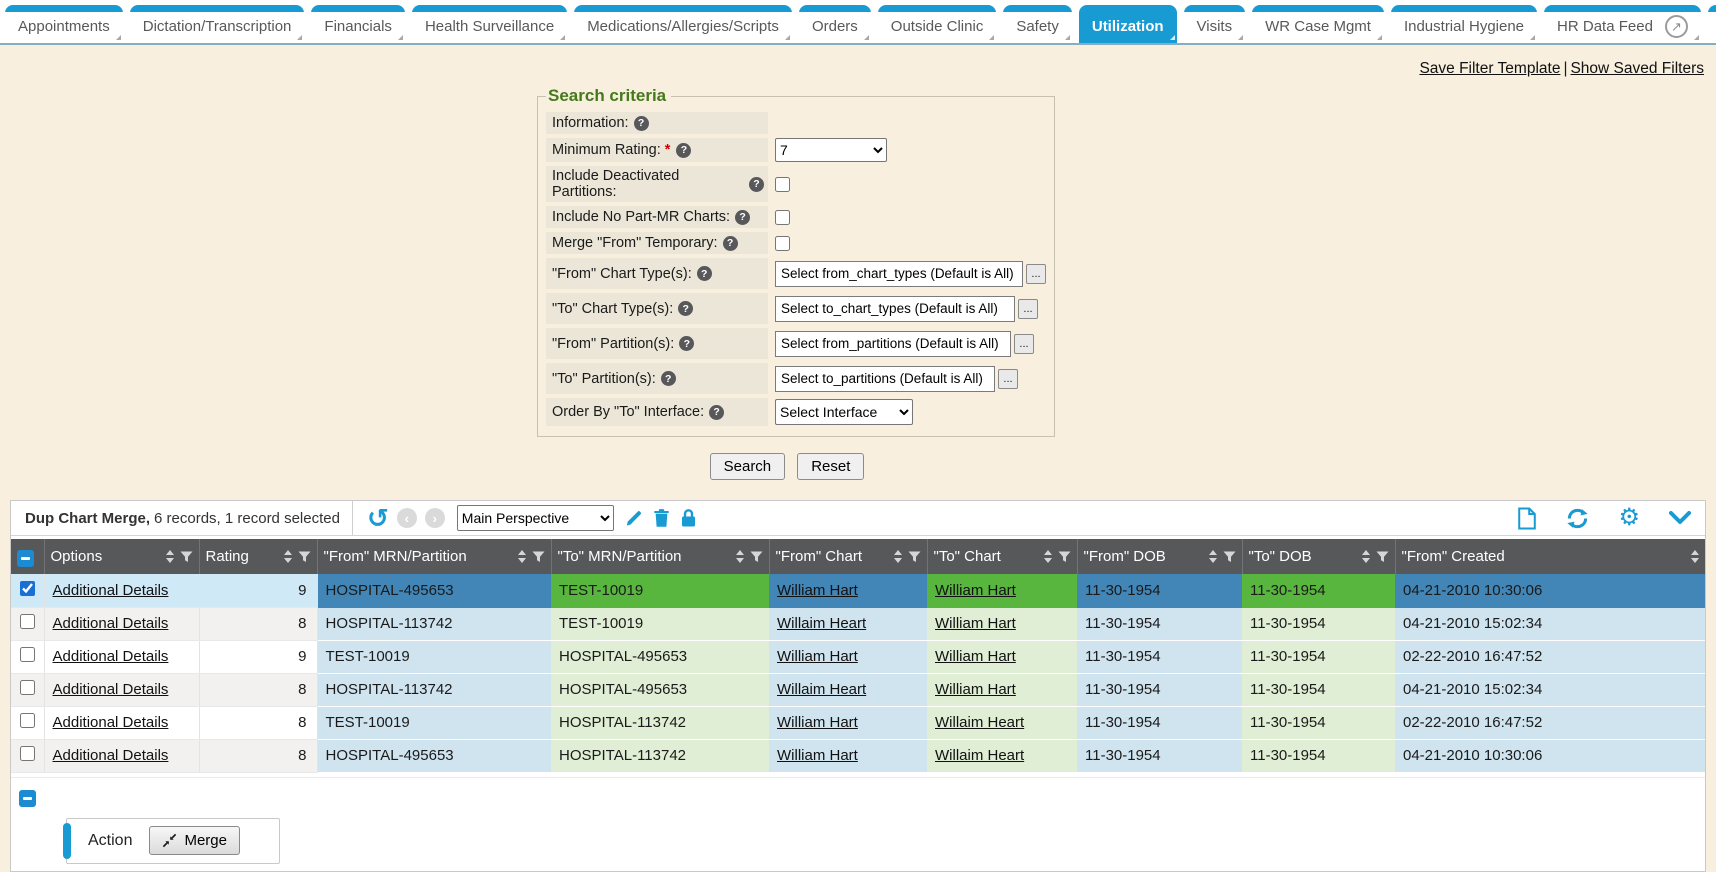 This screenshot has width=1716, height=872. Describe the element at coordinates (1319, 556) in the screenshot. I see `column-header-to-dob: "To" DOB` at that location.